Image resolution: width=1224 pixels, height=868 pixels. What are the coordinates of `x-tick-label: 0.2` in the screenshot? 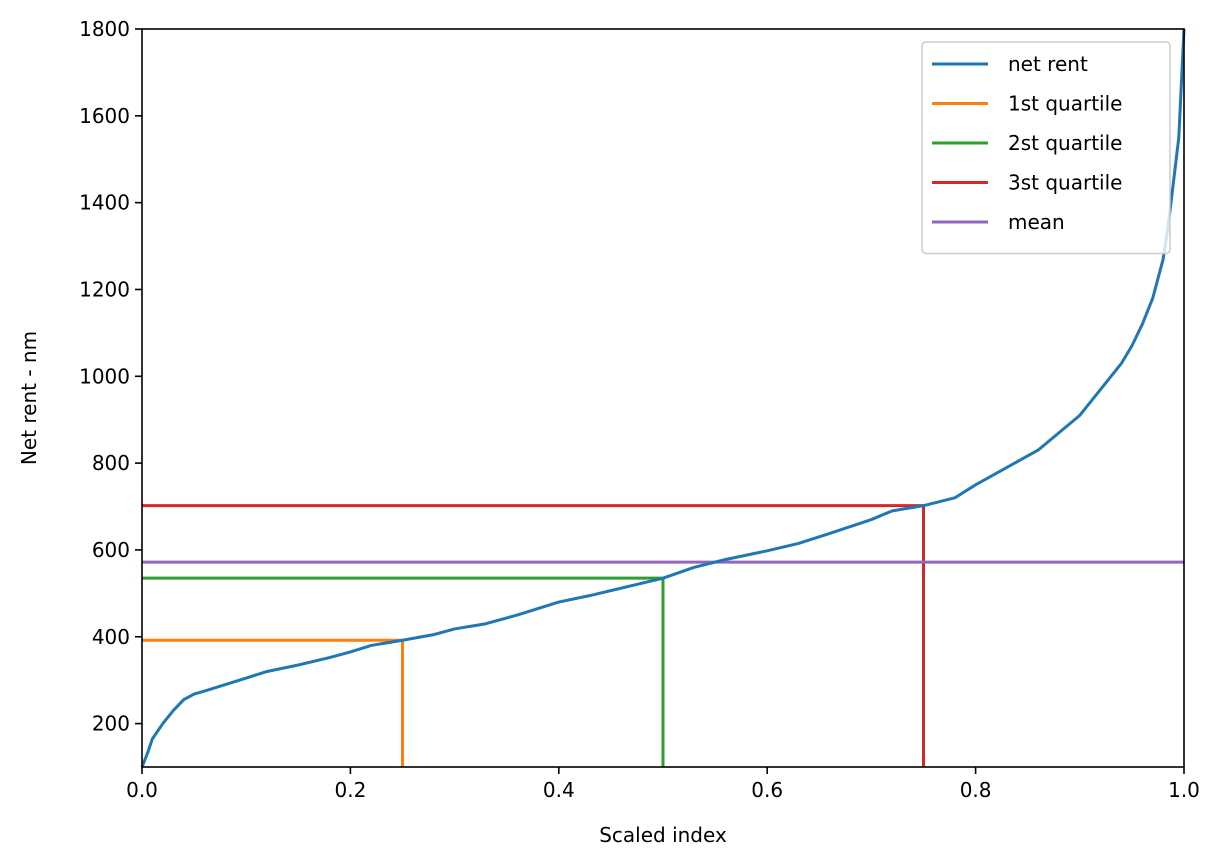 It's located at (350, 790).